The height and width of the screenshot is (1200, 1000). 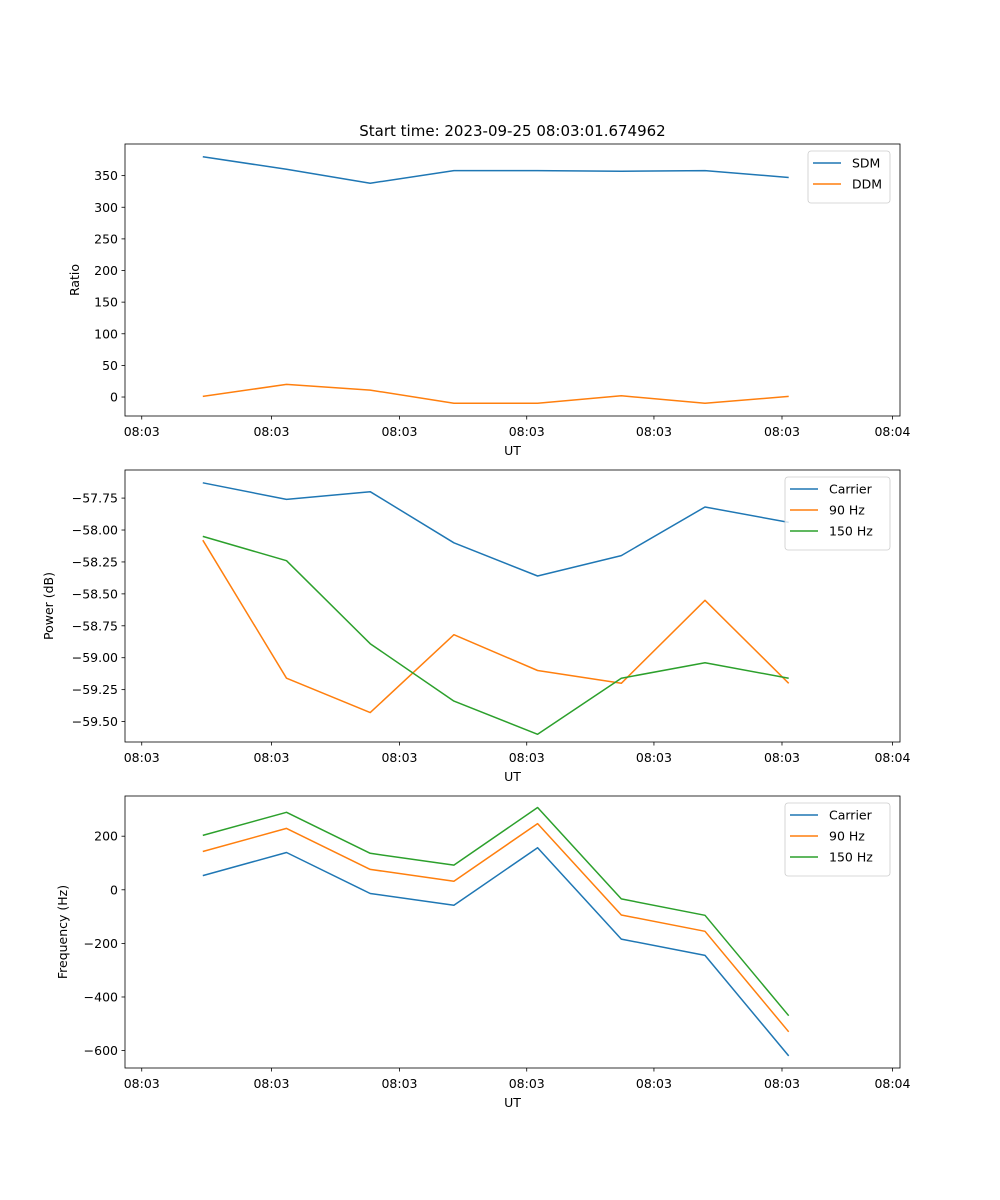 I want to click on y-tick-label: −58.50, so click(x=95, y=593).